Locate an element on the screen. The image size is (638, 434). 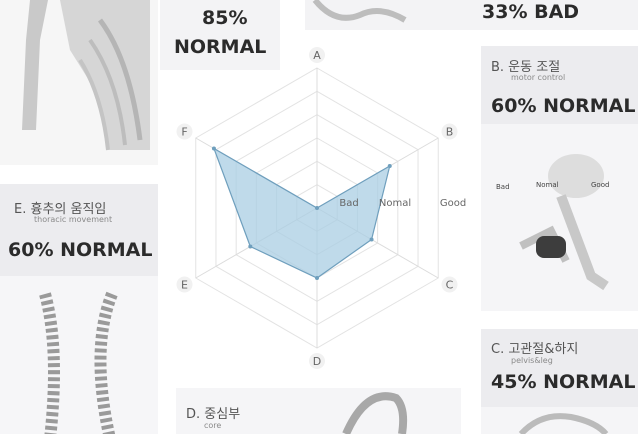
top-right-value: 33% BAD is located at coordinates (531, 12).